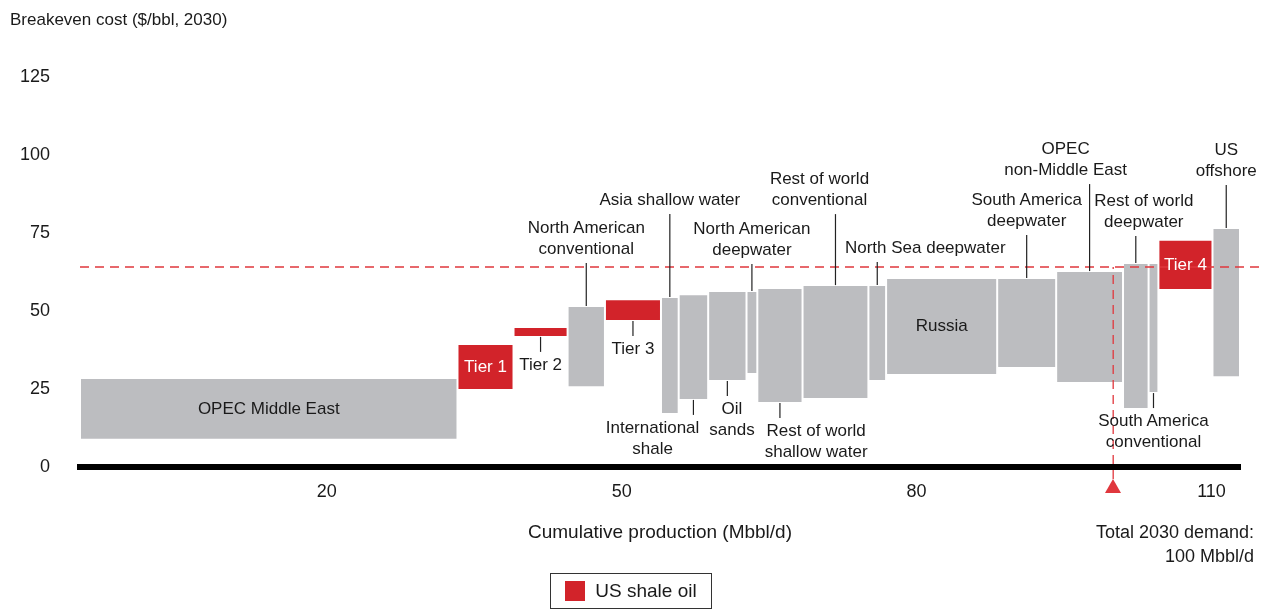 This screenshot has width=1262, height=611. What do you see at coordinates (34, 153) in the screenshot?
I see `y-tick-label: 100` at bounding box center [34, 153].